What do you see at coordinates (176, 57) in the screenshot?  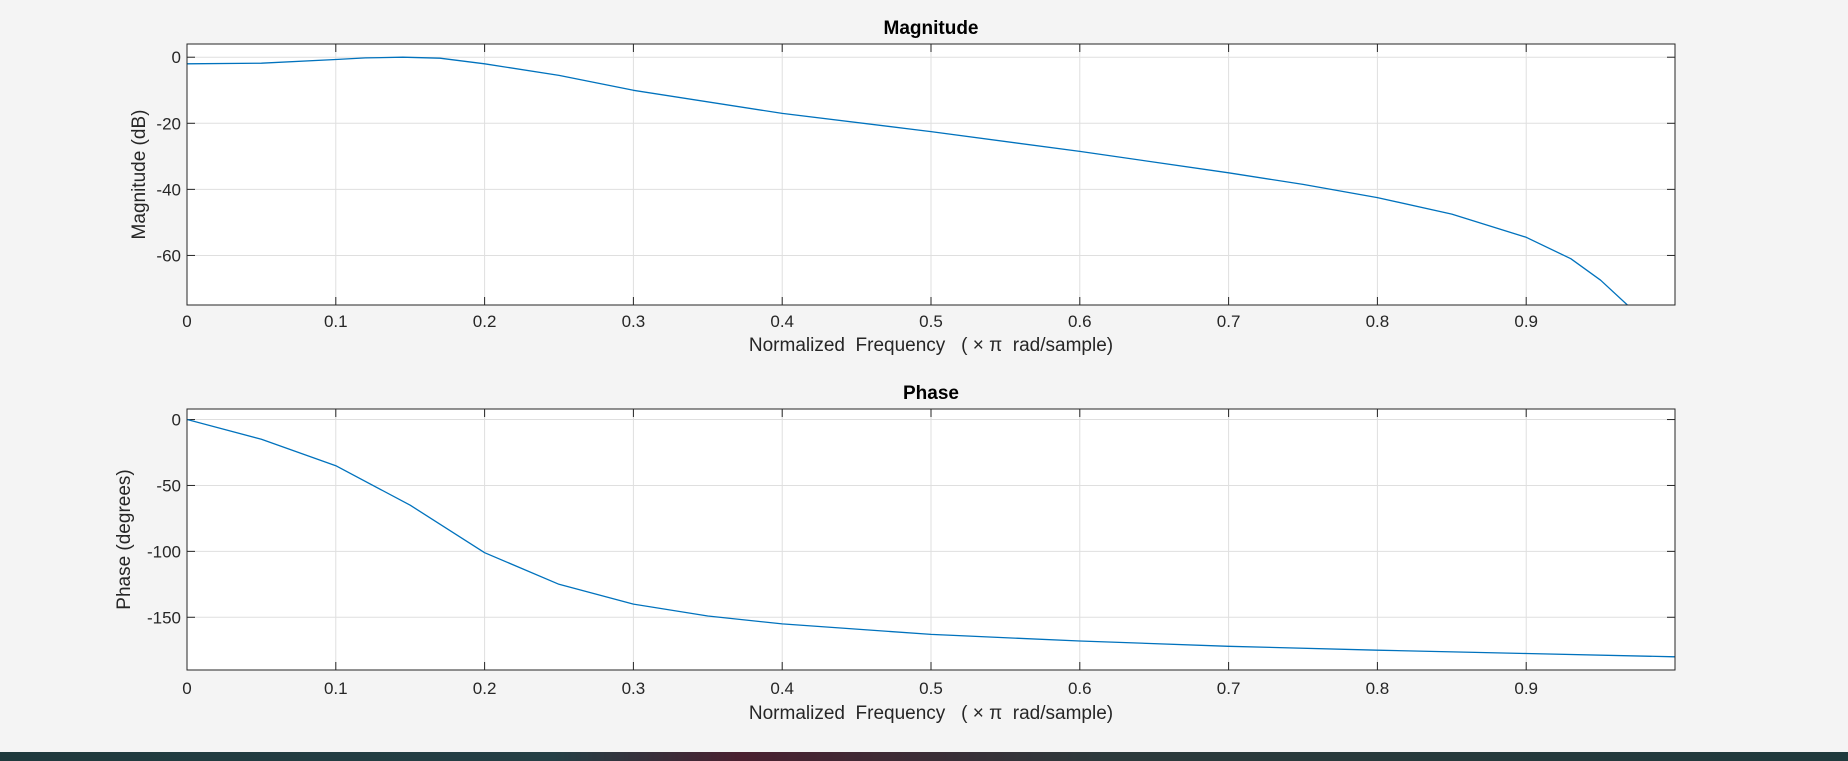 I see `magnitude-y-tick-label: 0` at bounding box center [176, 57].